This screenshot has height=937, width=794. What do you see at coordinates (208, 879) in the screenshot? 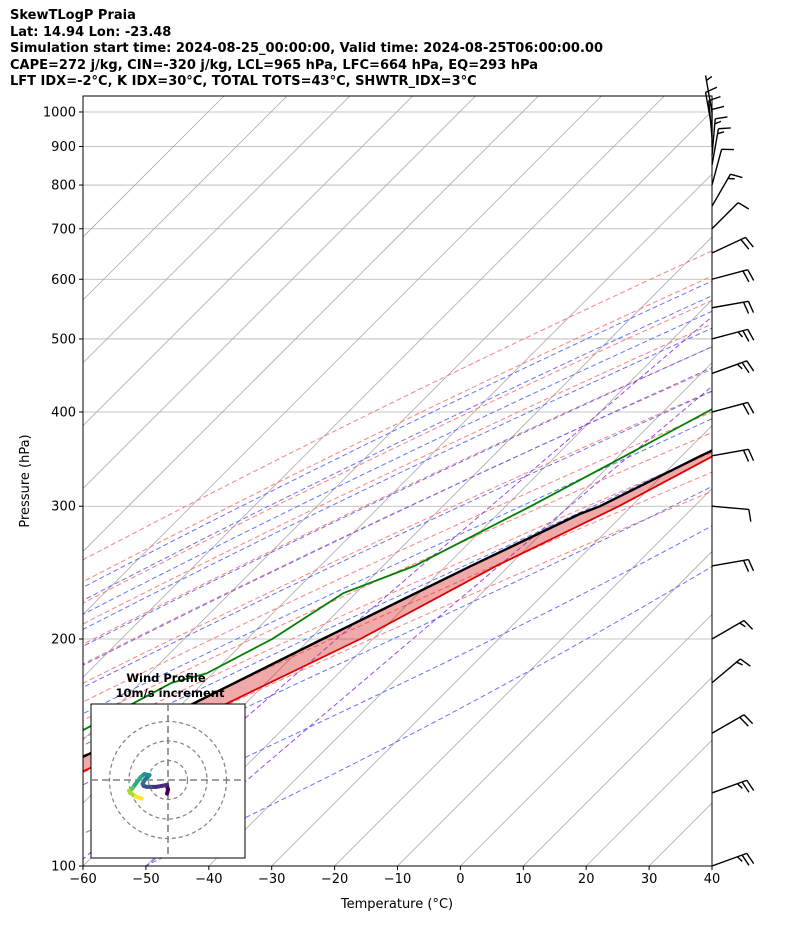
I see `x-tick-label: −40` at bounding box center [208, 879].